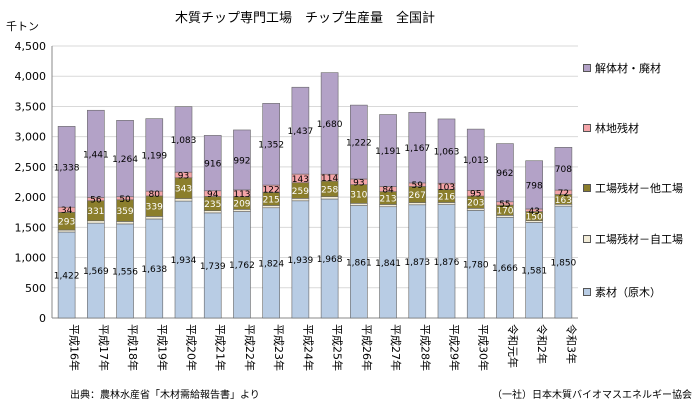  Describe the element at coordinates (425, 347) in the screenshot. I see `x-tick-label: 平成28年` at that location.